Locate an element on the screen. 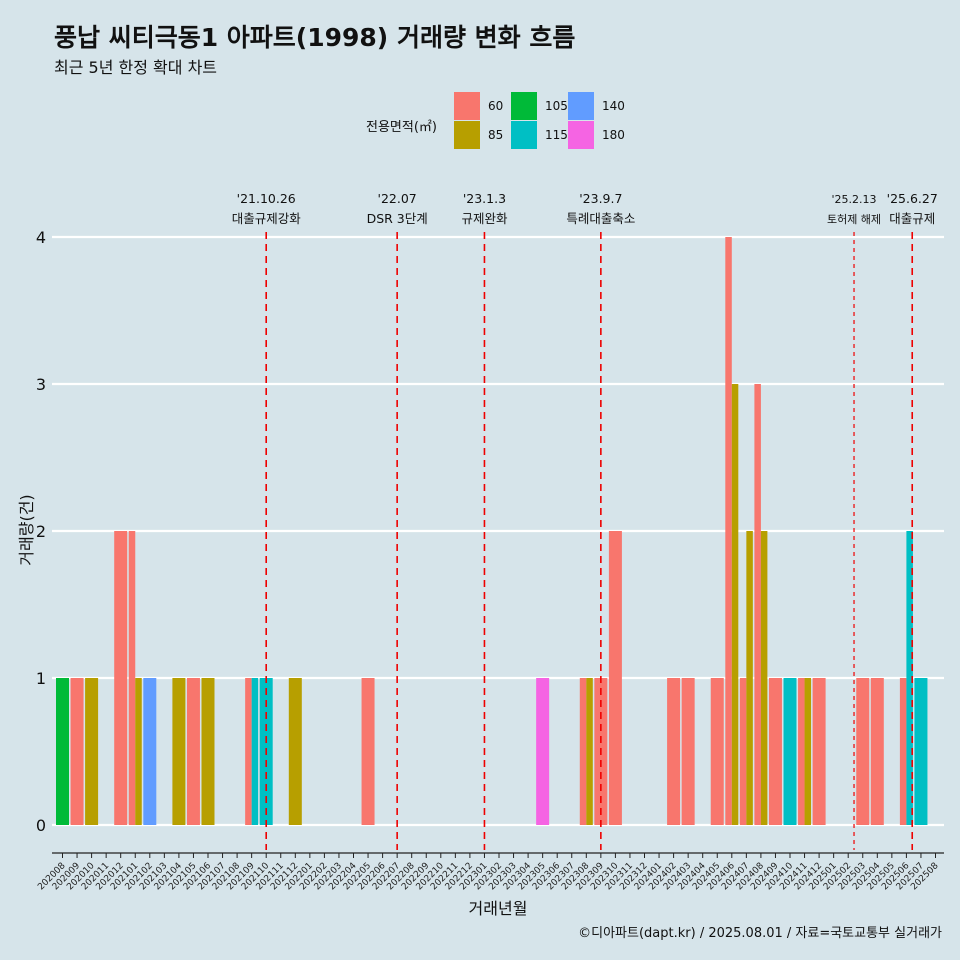  event-date-label: '25.2.13 is located at coordinates (854, 199).